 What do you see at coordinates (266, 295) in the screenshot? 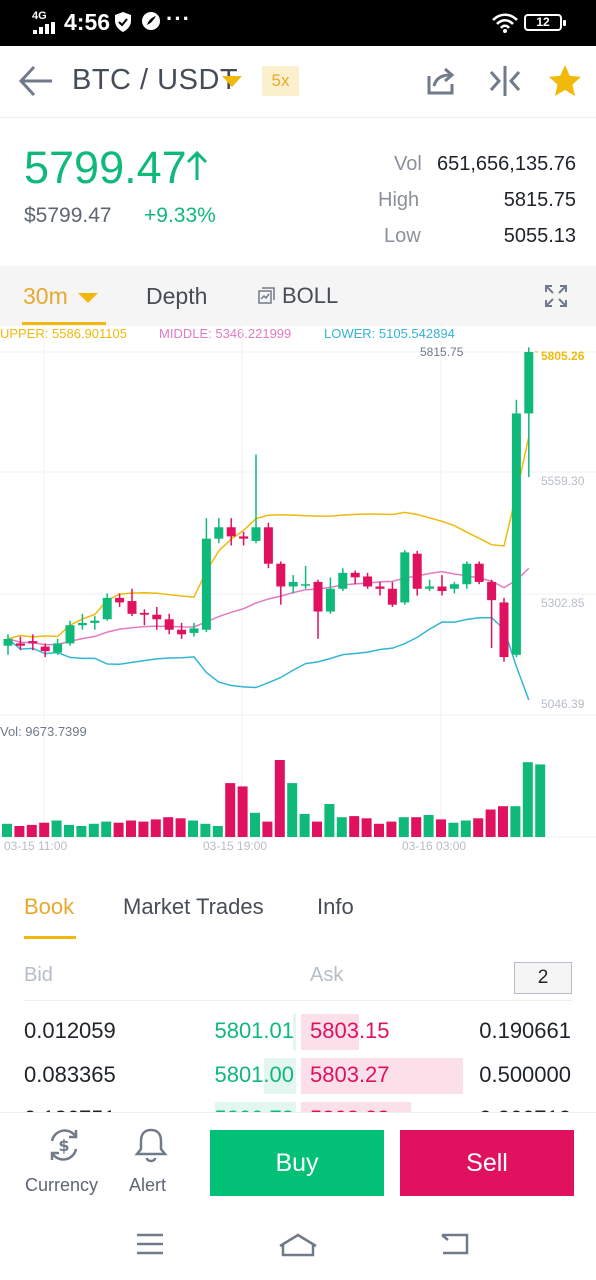
I see `indicator-icon` at bounding box center [266, 295].